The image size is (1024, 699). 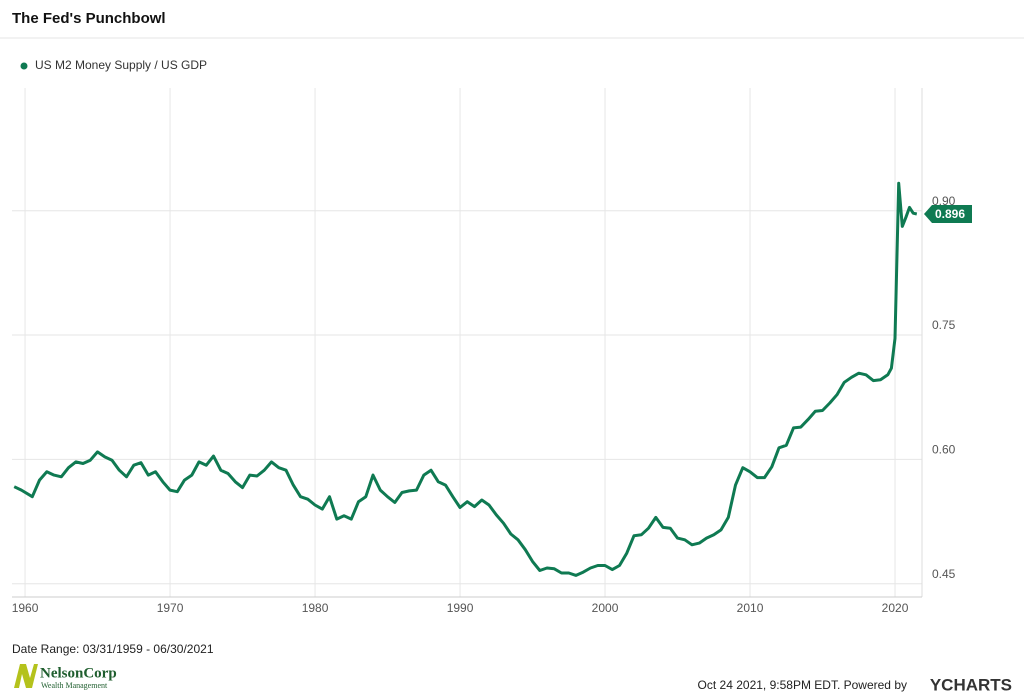 I want to click on last-value-tag, so click(x=948, y=214).